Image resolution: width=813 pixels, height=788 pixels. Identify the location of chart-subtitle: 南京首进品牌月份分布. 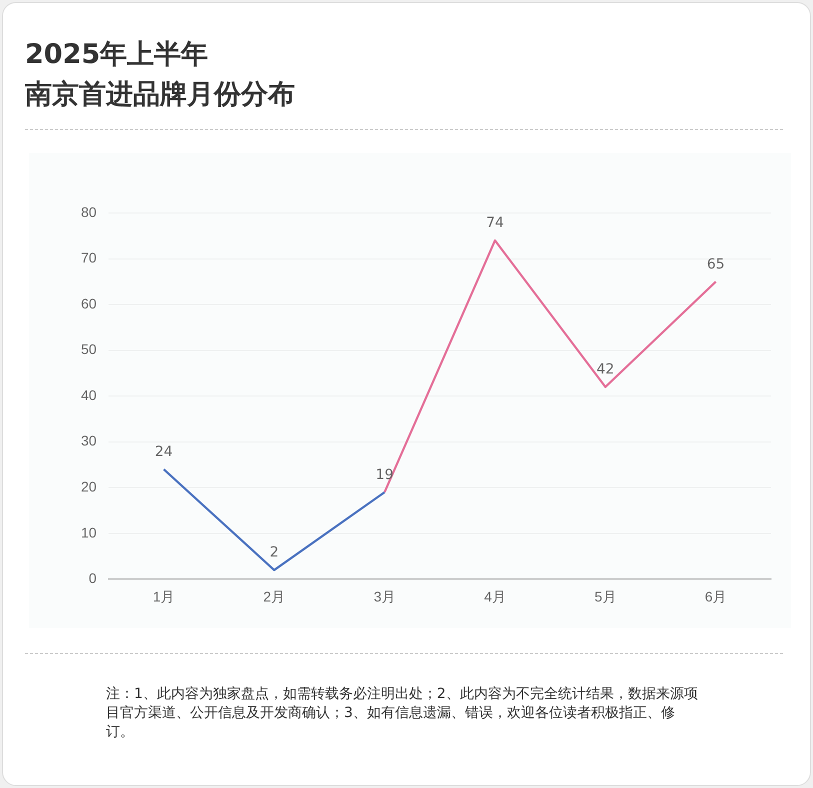
(160, 94).